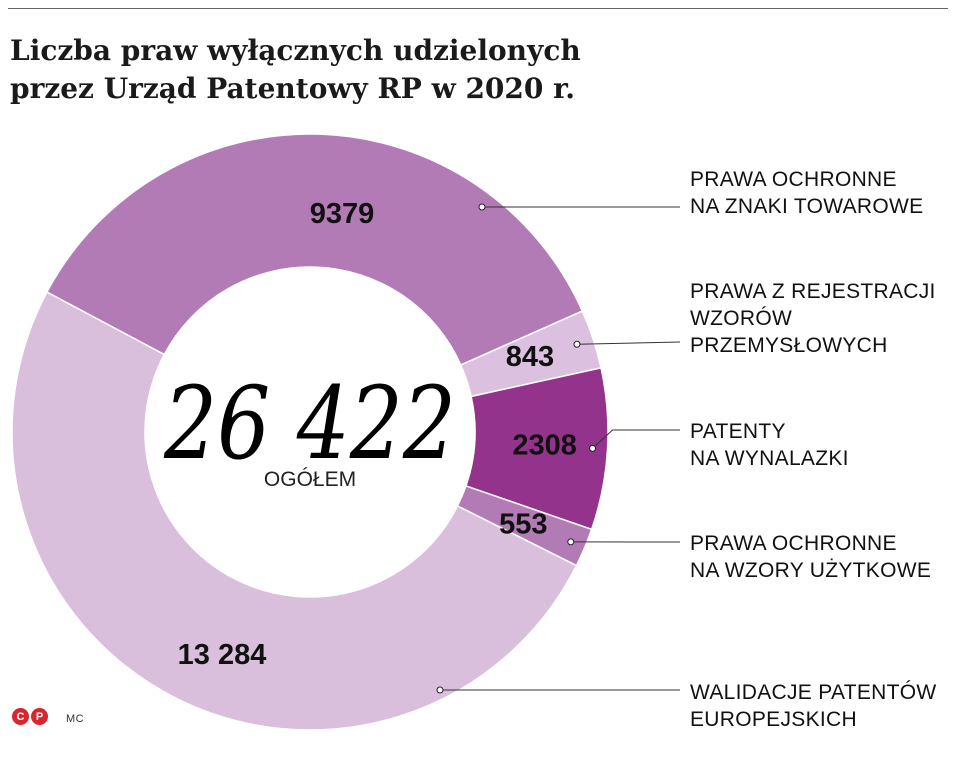 This screenshot has width=963, height=760. What do you see at coordinates (773, 719) in the screenshot?
I see `legend-validations-line-2: EUROPEJSKICH` at bounding box center [773, 719].